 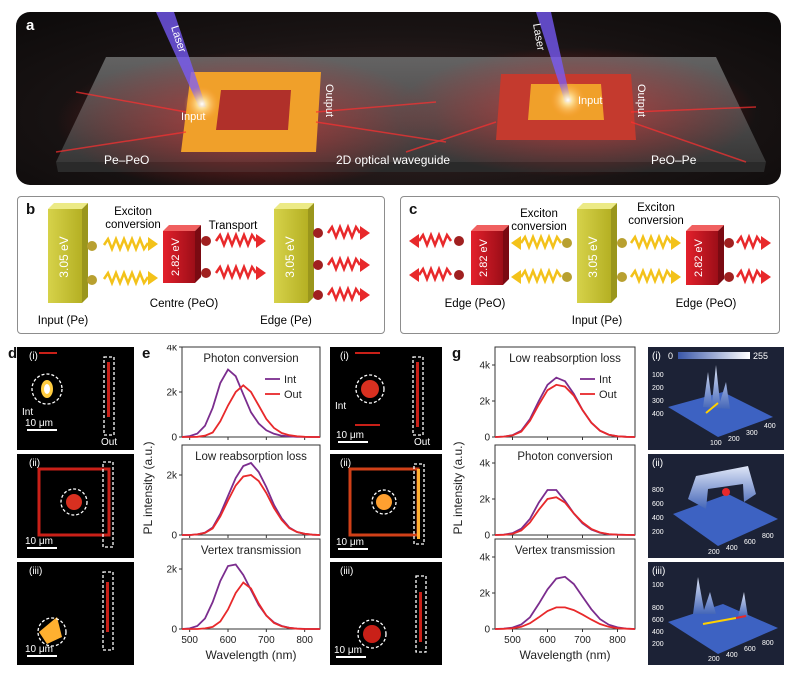 I want to click on surface-plot-h-ii: 800 600 400 200 200 400 600 800 (ii), so click(x=716, y=506).